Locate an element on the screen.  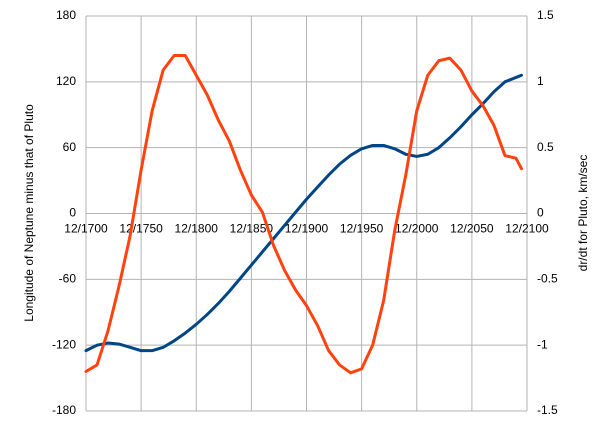
y-tick-label: -120 is located at coordinates (64, 344).